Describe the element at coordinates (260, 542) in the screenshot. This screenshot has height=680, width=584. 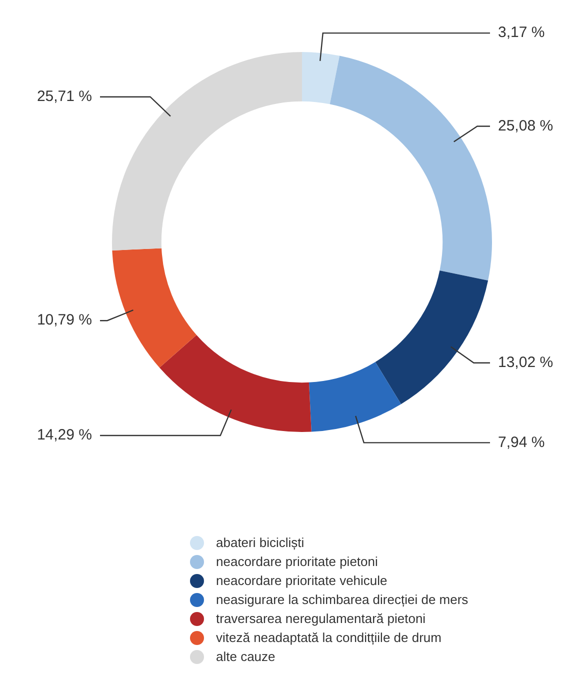
I see `legend-label: abateri bicicliști` at that location.